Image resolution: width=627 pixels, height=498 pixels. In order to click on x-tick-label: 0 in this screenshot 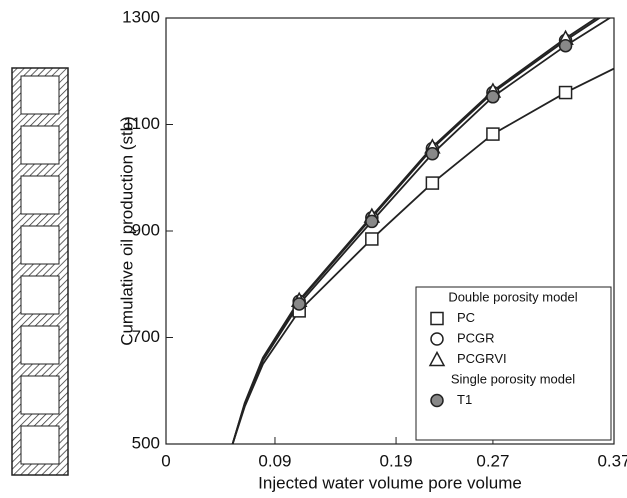, I will do `click(165, 460)`.